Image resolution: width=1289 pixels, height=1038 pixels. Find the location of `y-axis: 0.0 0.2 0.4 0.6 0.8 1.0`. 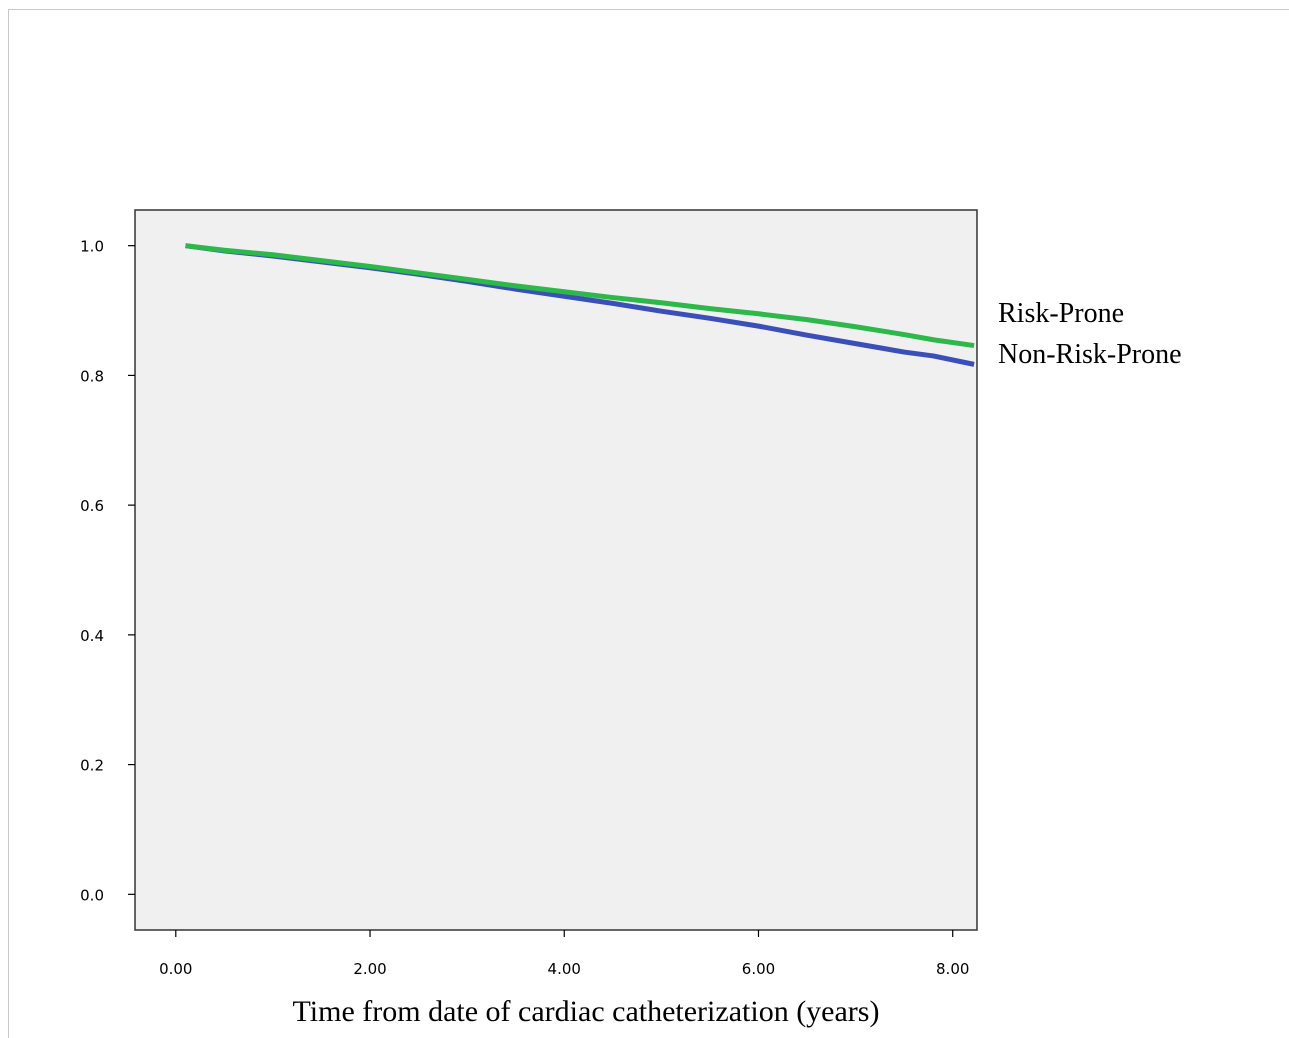

y-axis: 0.0 0.2 0.4 0.6 0.8 1.0 is located at coordinates (107, 571).